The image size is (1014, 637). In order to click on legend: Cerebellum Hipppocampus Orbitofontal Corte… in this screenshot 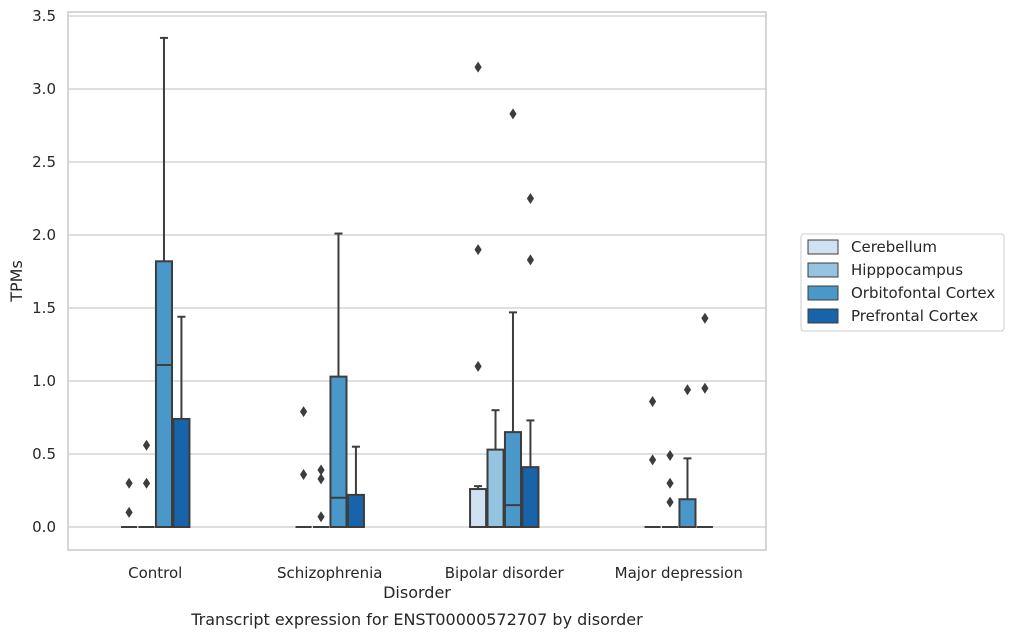, I will do `click(902, 282)`.